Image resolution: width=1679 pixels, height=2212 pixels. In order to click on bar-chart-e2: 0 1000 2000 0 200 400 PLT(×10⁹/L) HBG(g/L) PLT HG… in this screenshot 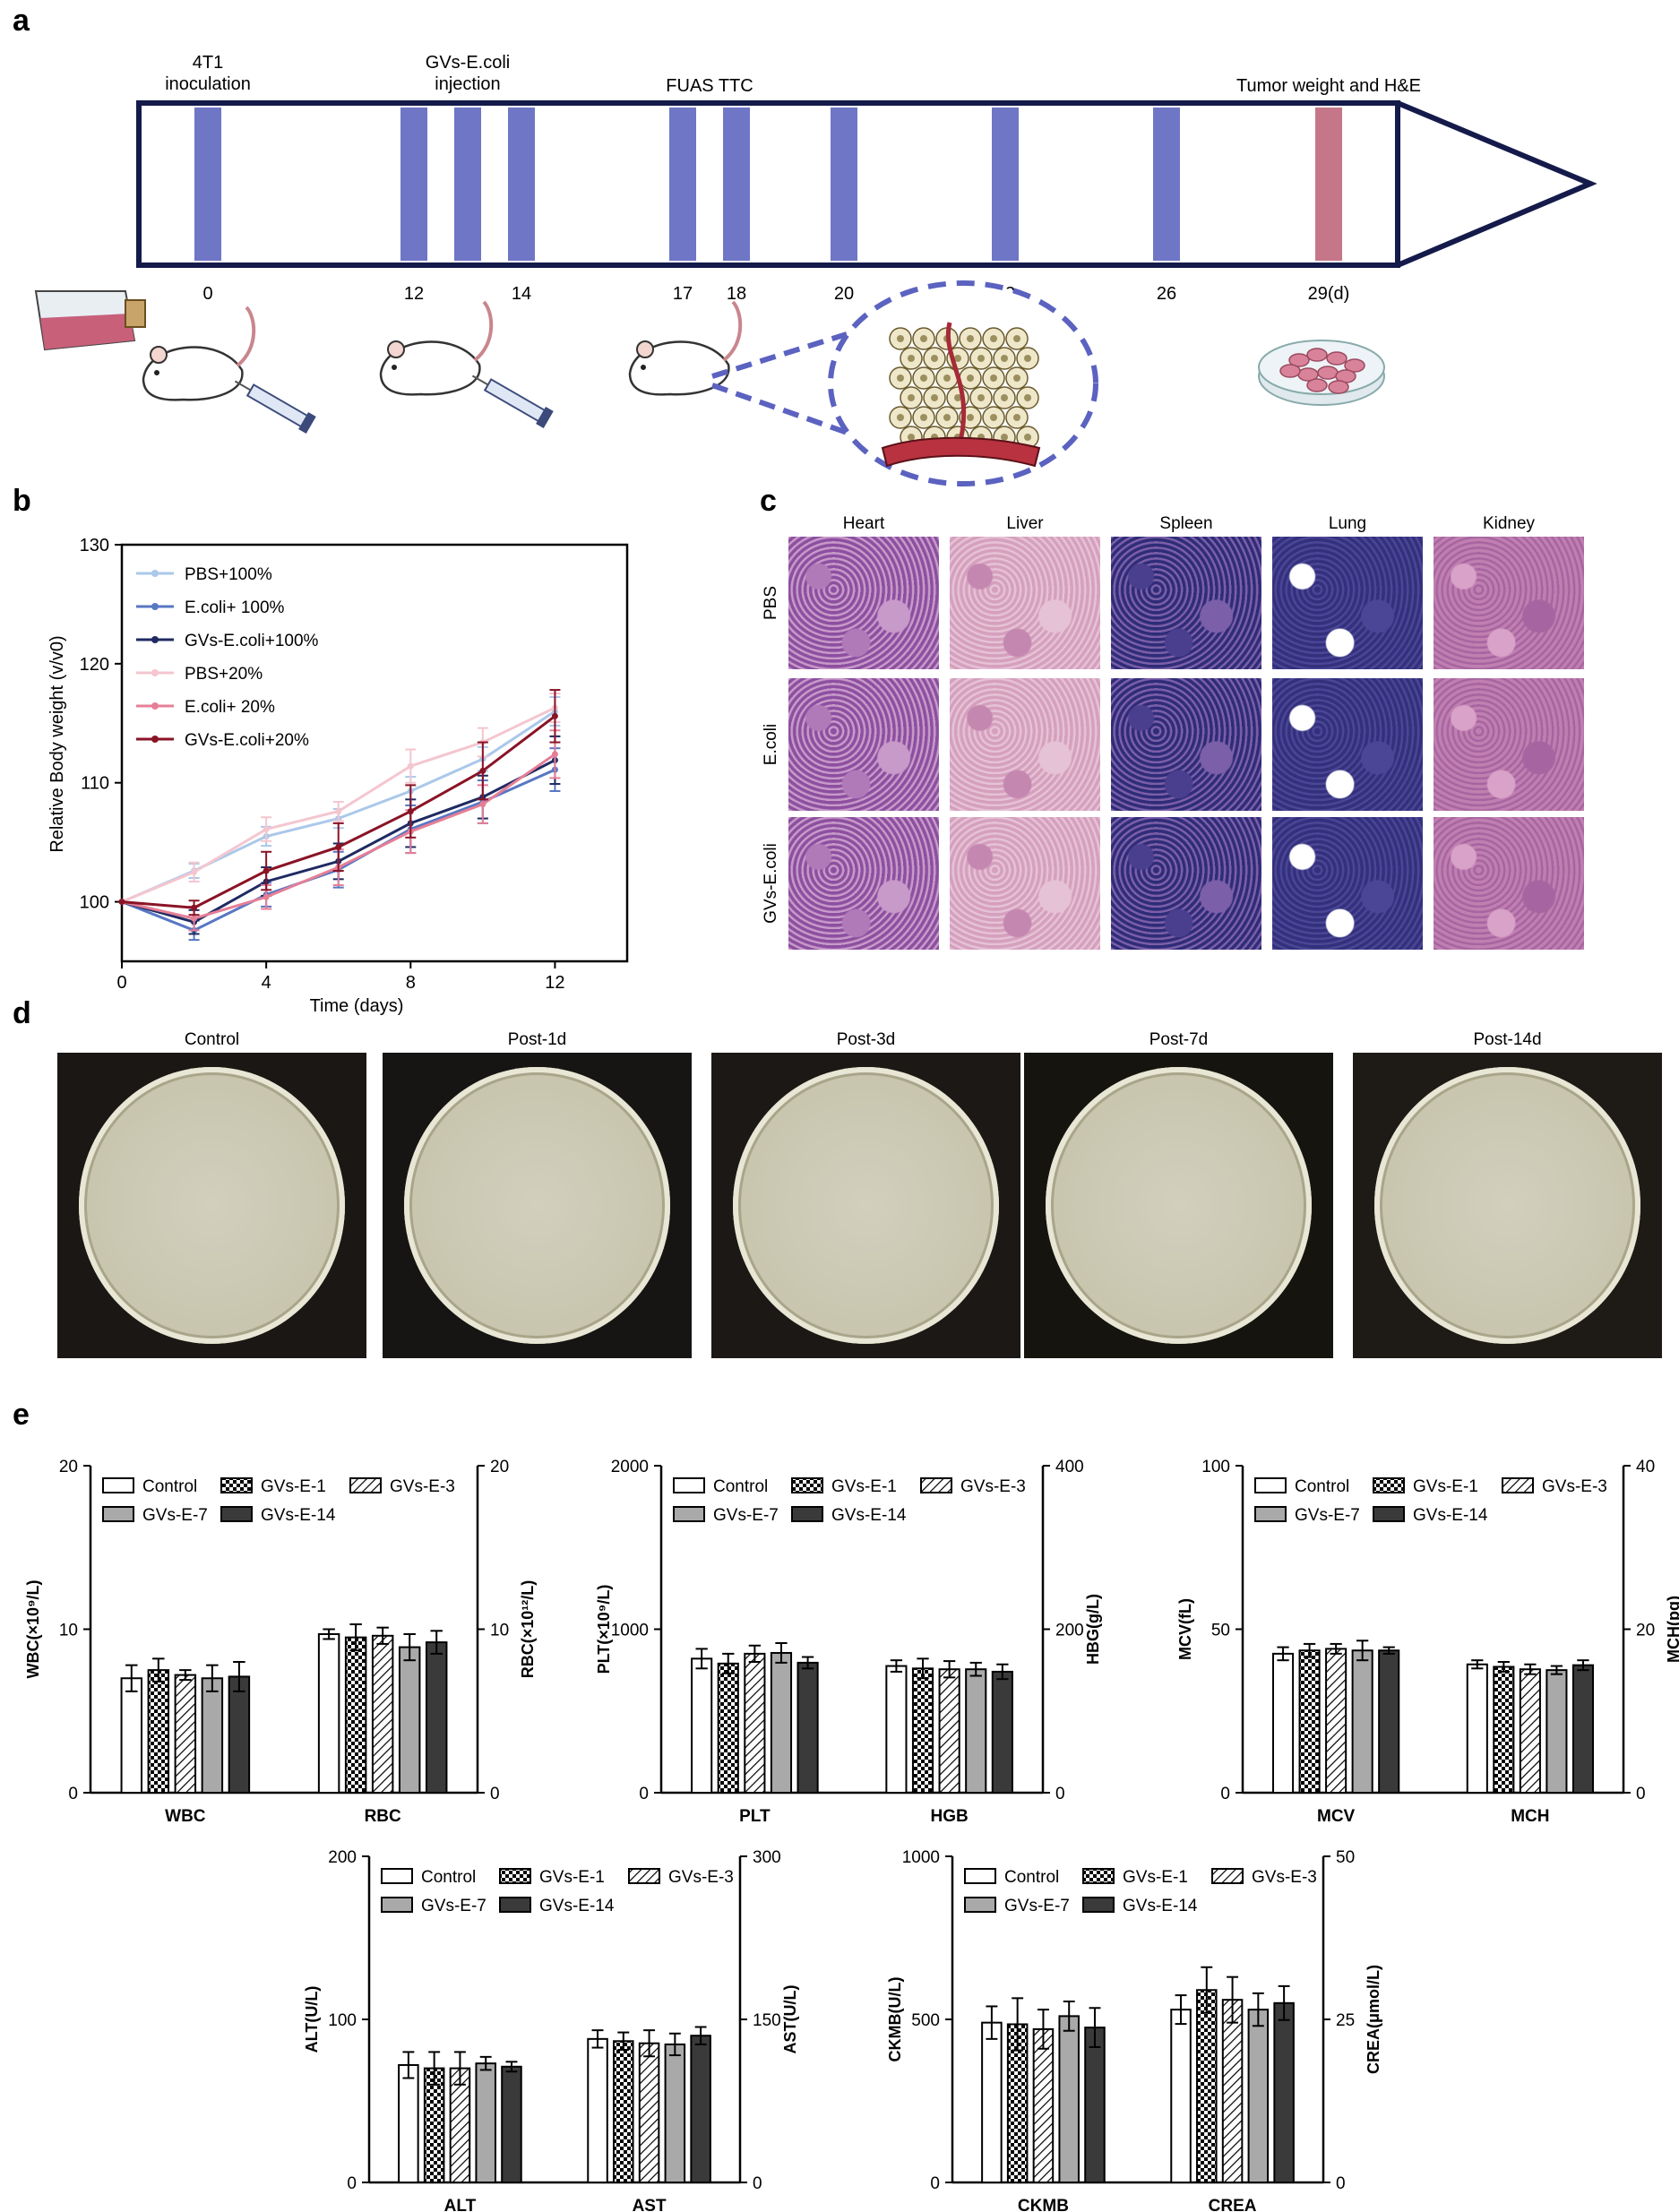, I will do `click(848, 1642)`.